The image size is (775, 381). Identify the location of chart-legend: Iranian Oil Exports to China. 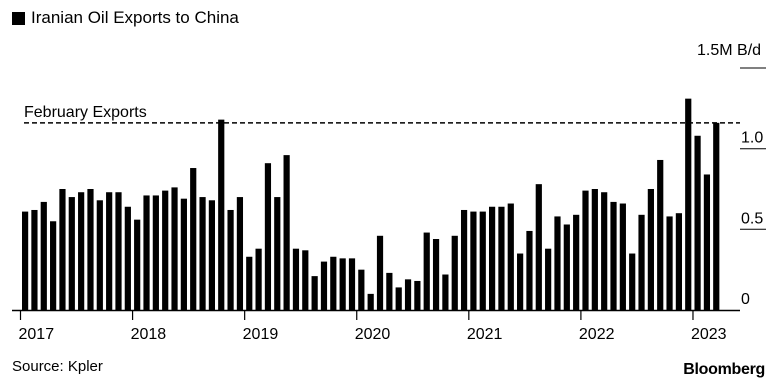
(125, 18).